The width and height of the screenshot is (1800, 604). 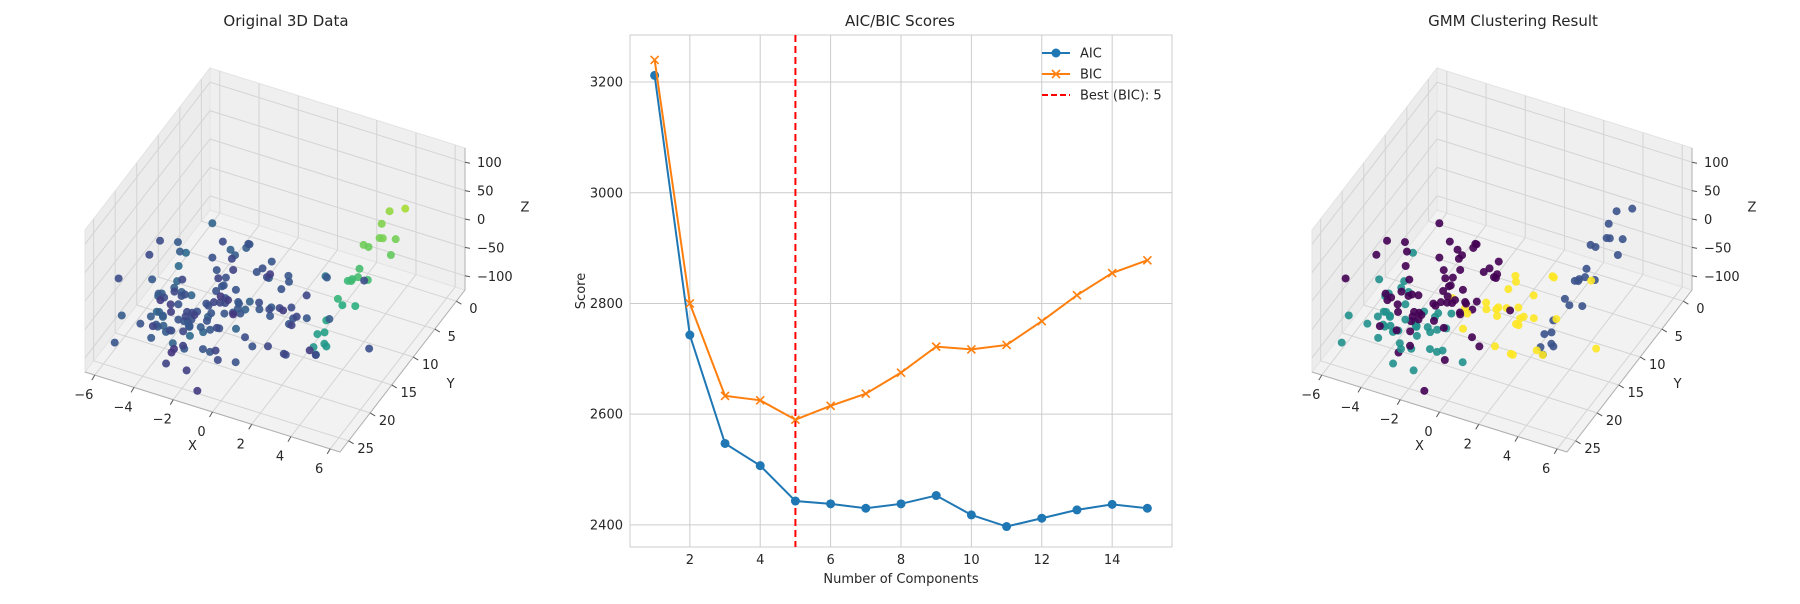 What do you see at coordinates (285, 21) in the screenshot?
I see `panel-title-3d-original: Original 3D Data` at bounding box center [285, 21].